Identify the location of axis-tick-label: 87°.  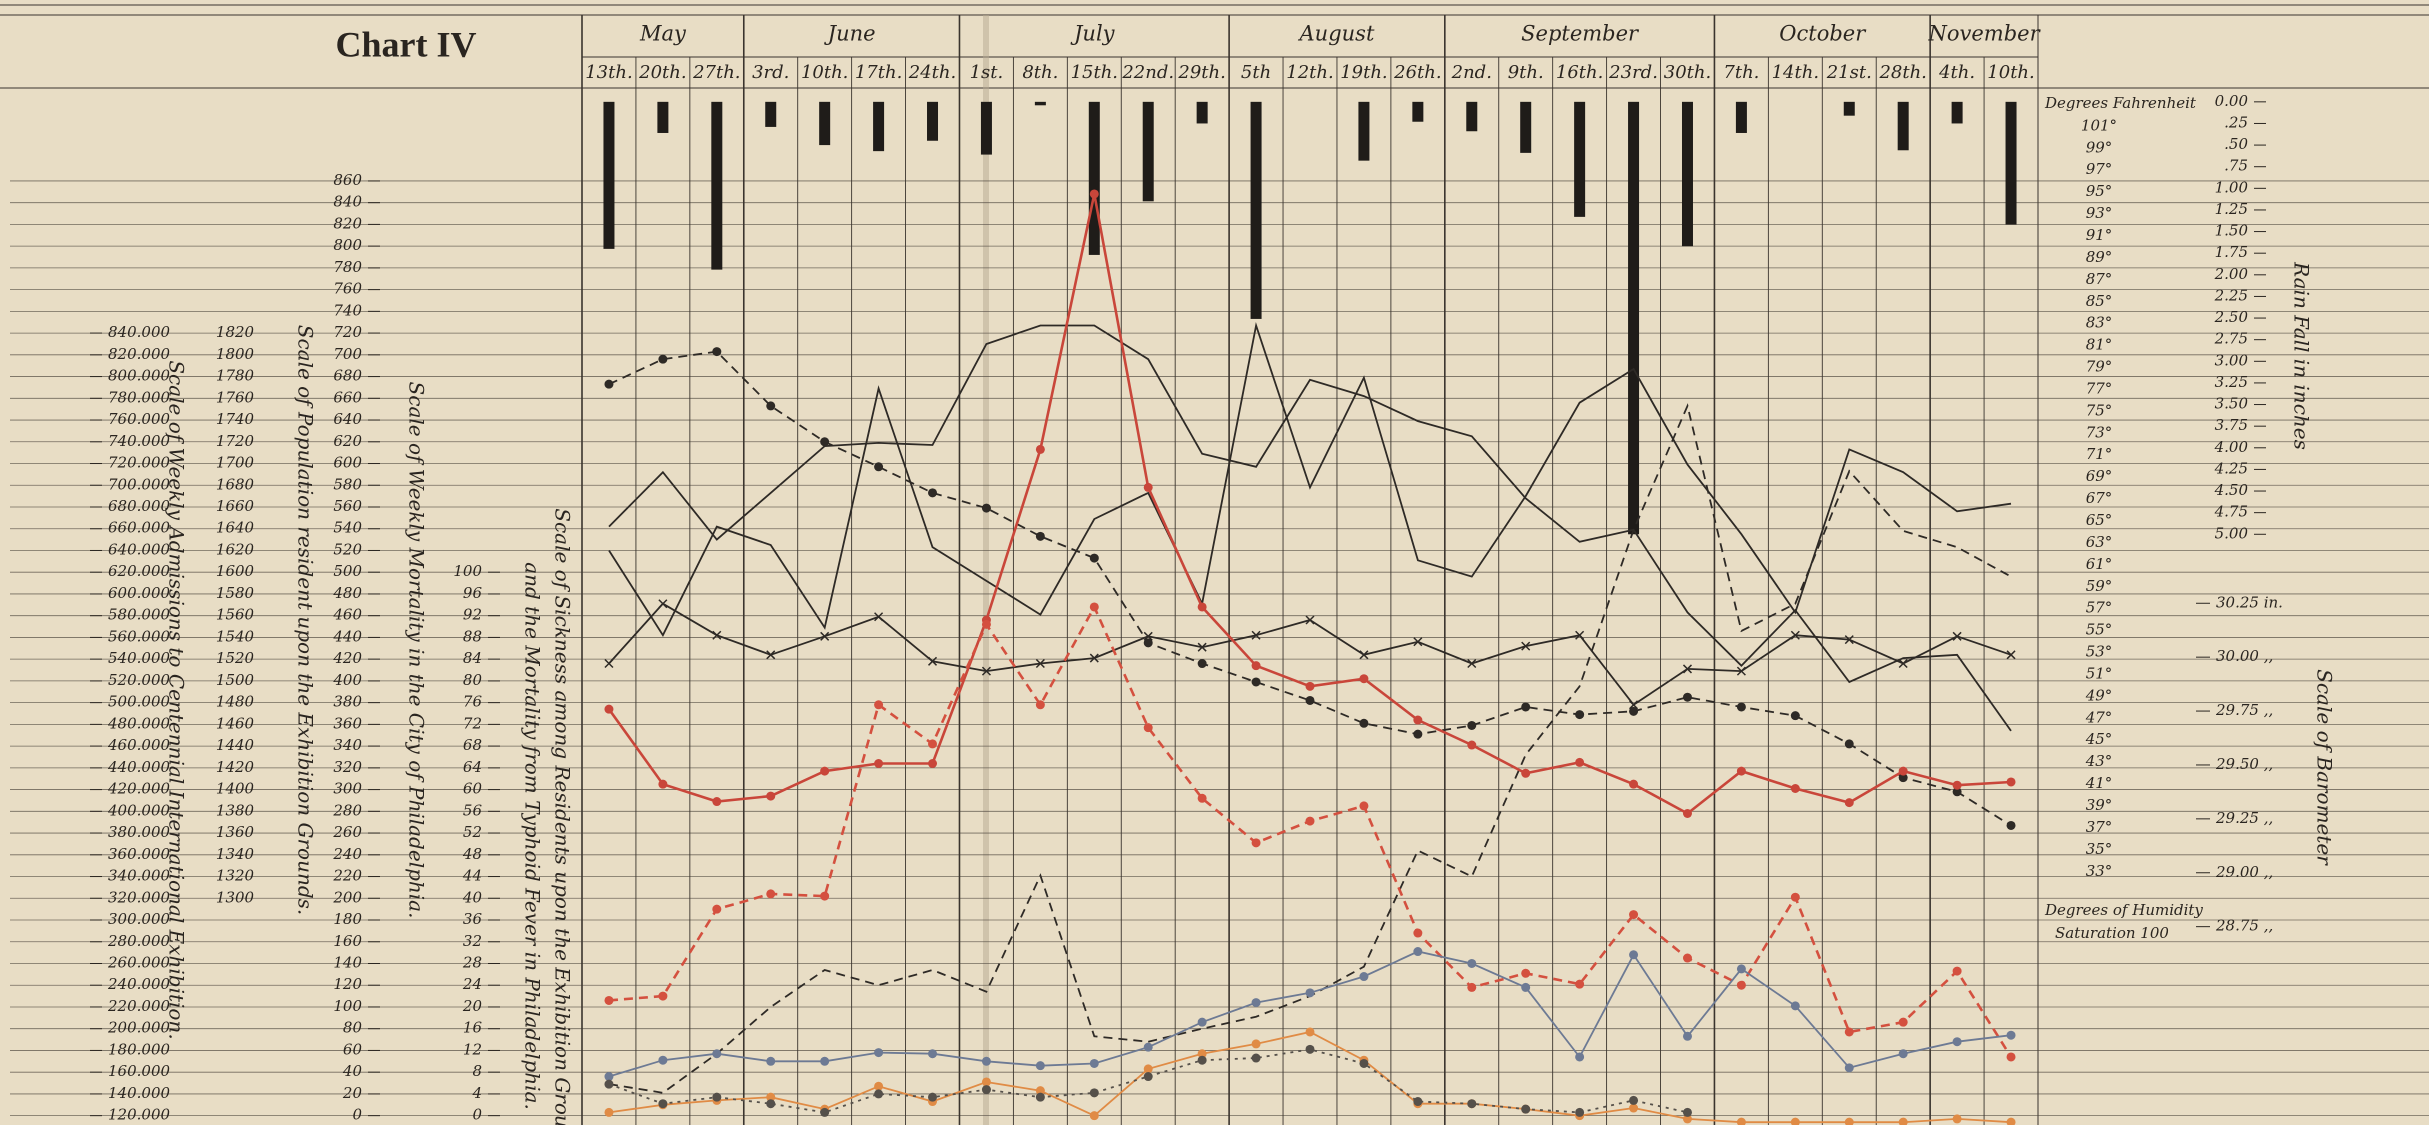
(2099, 279).